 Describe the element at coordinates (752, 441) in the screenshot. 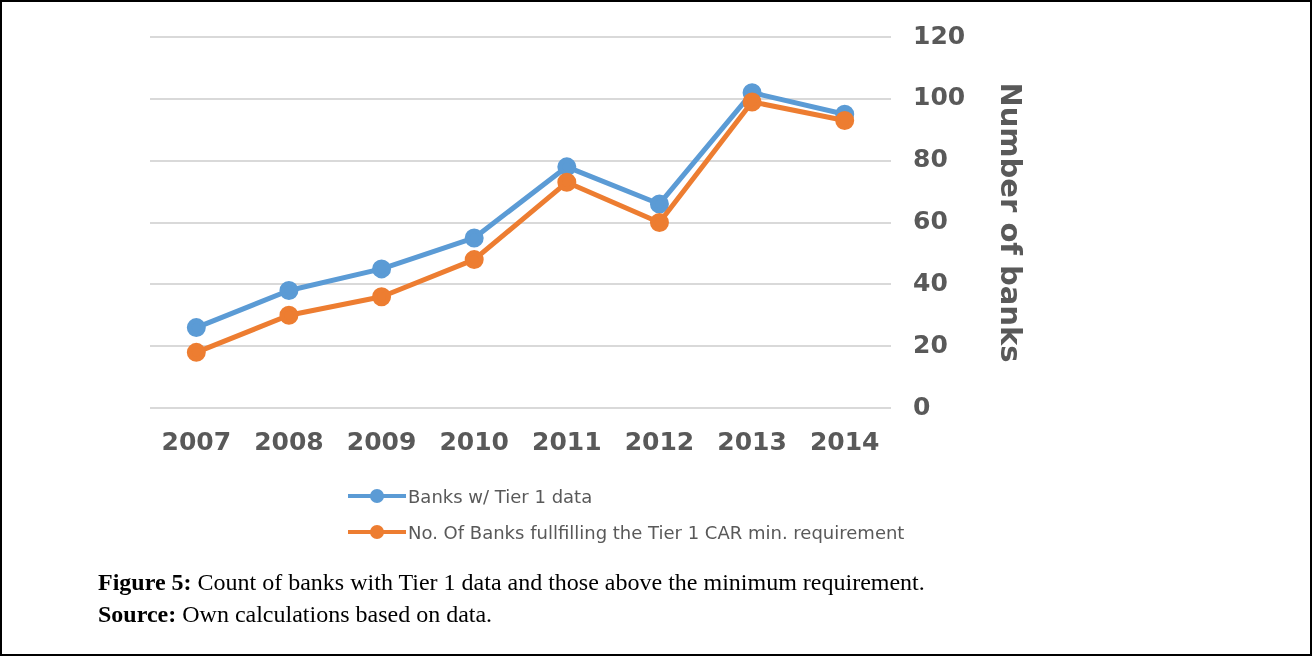

I see `x-tick-label: 2013` at that location.